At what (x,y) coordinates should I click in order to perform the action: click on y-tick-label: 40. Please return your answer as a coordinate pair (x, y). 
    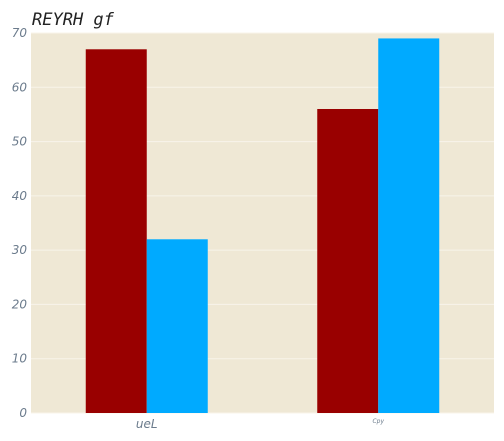
    Looking at the image, I should click on (20, 196).